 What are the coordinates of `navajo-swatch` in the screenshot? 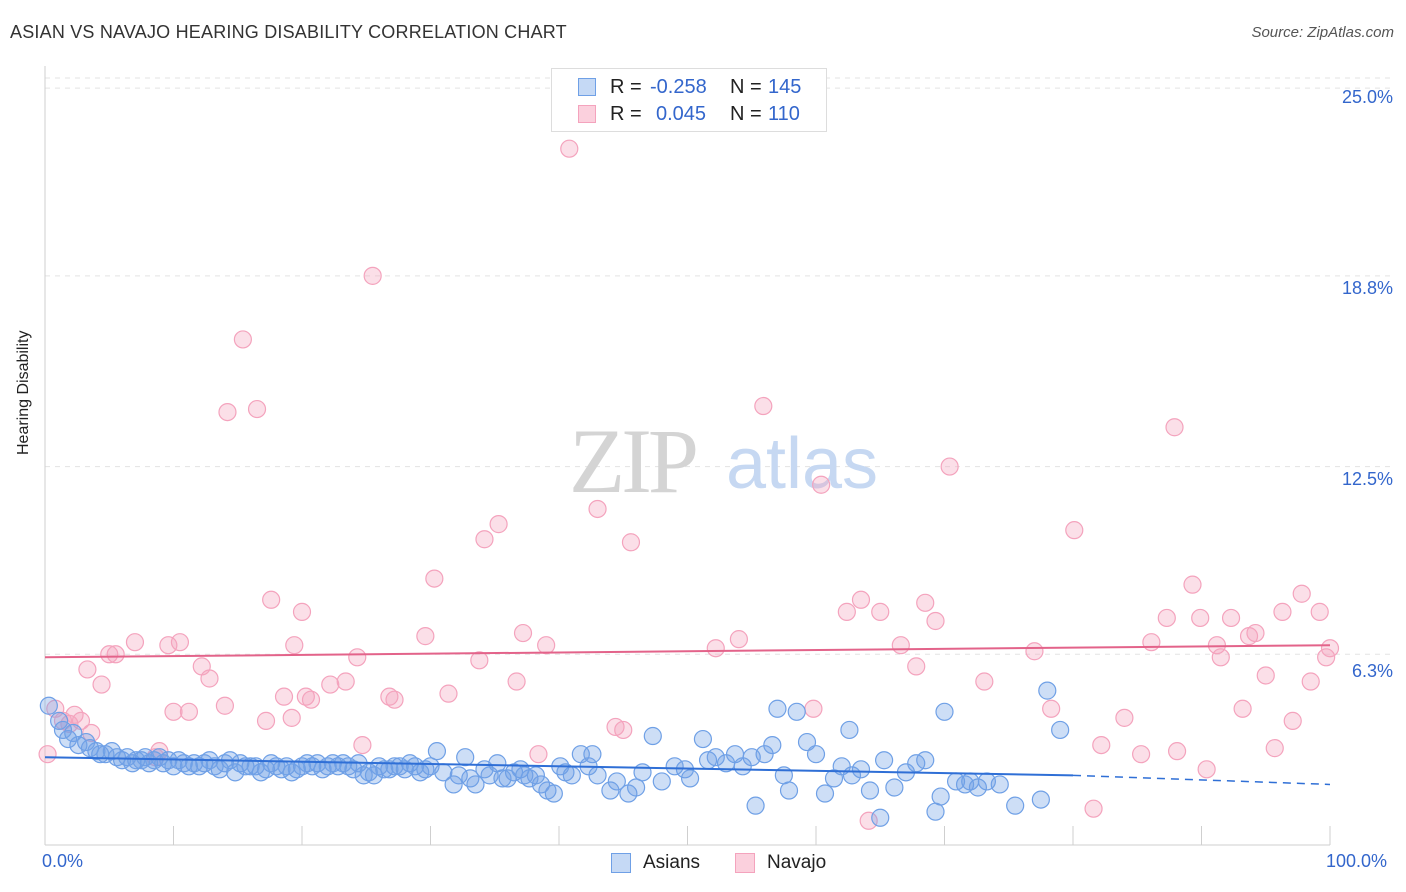 It's located at (587, 114).